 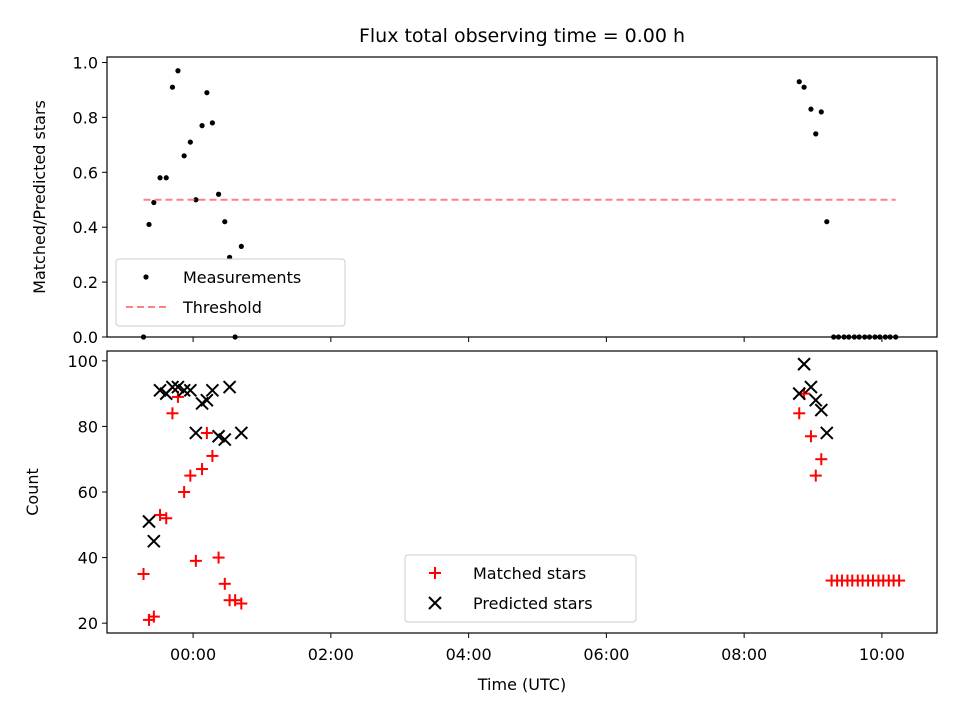 I want to click on top-legend: Measurements Threshold, so click(x=230, y=292).